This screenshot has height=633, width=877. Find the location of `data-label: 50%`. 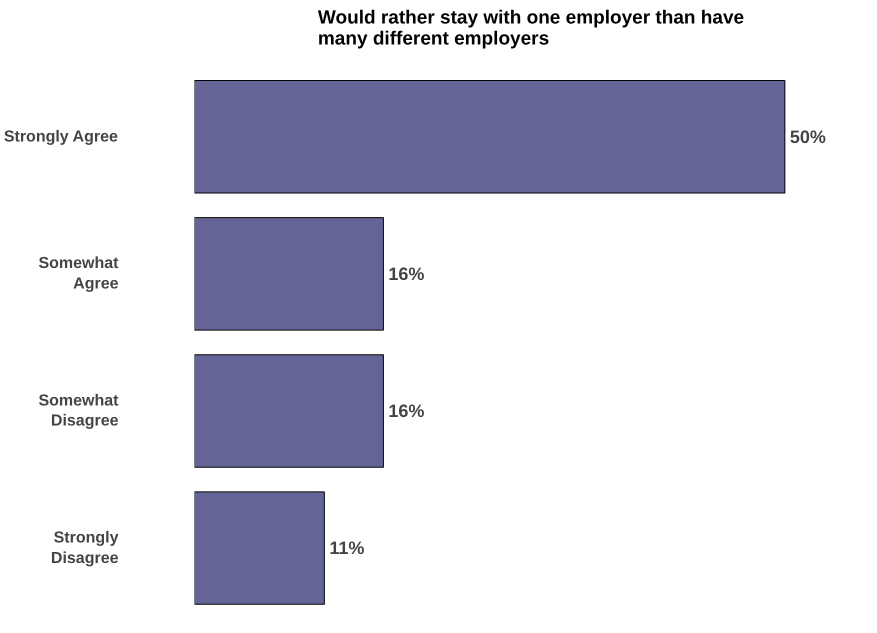

data-label: 50% is located at coordinates (808, 136).